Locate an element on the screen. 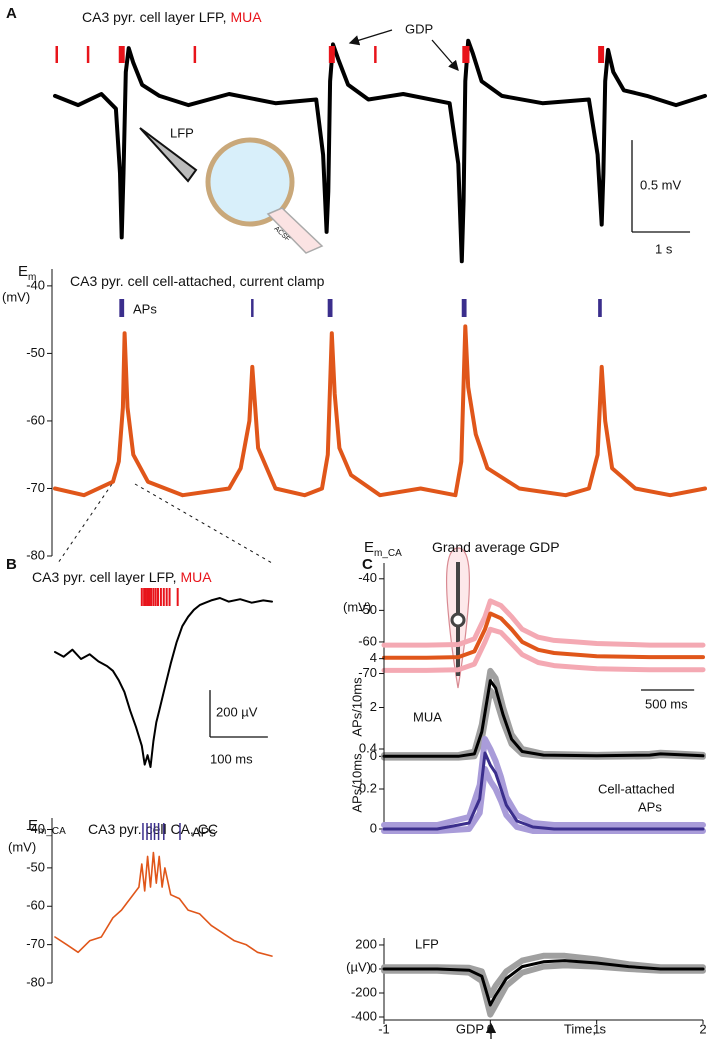 The image size is (710, 1040). scale-bar-label: 100 ms is located at coordinates (231, 758).